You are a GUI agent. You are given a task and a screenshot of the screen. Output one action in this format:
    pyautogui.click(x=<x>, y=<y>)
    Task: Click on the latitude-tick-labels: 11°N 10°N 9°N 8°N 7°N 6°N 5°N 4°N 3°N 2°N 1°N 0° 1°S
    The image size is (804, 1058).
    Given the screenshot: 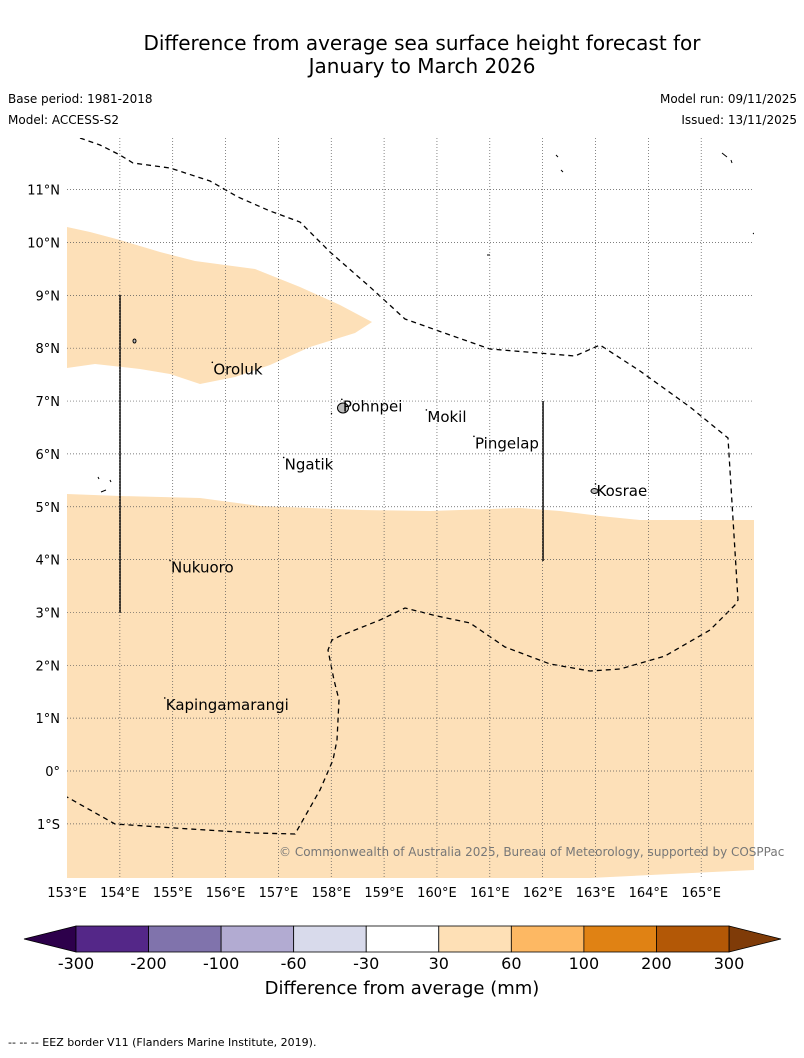 What is the action you would take?
    pyautogui.click(x=43, y=508)
    